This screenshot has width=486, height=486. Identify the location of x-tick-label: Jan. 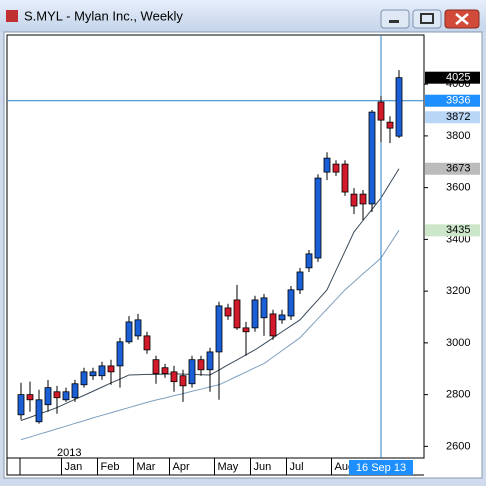
(74, 467).